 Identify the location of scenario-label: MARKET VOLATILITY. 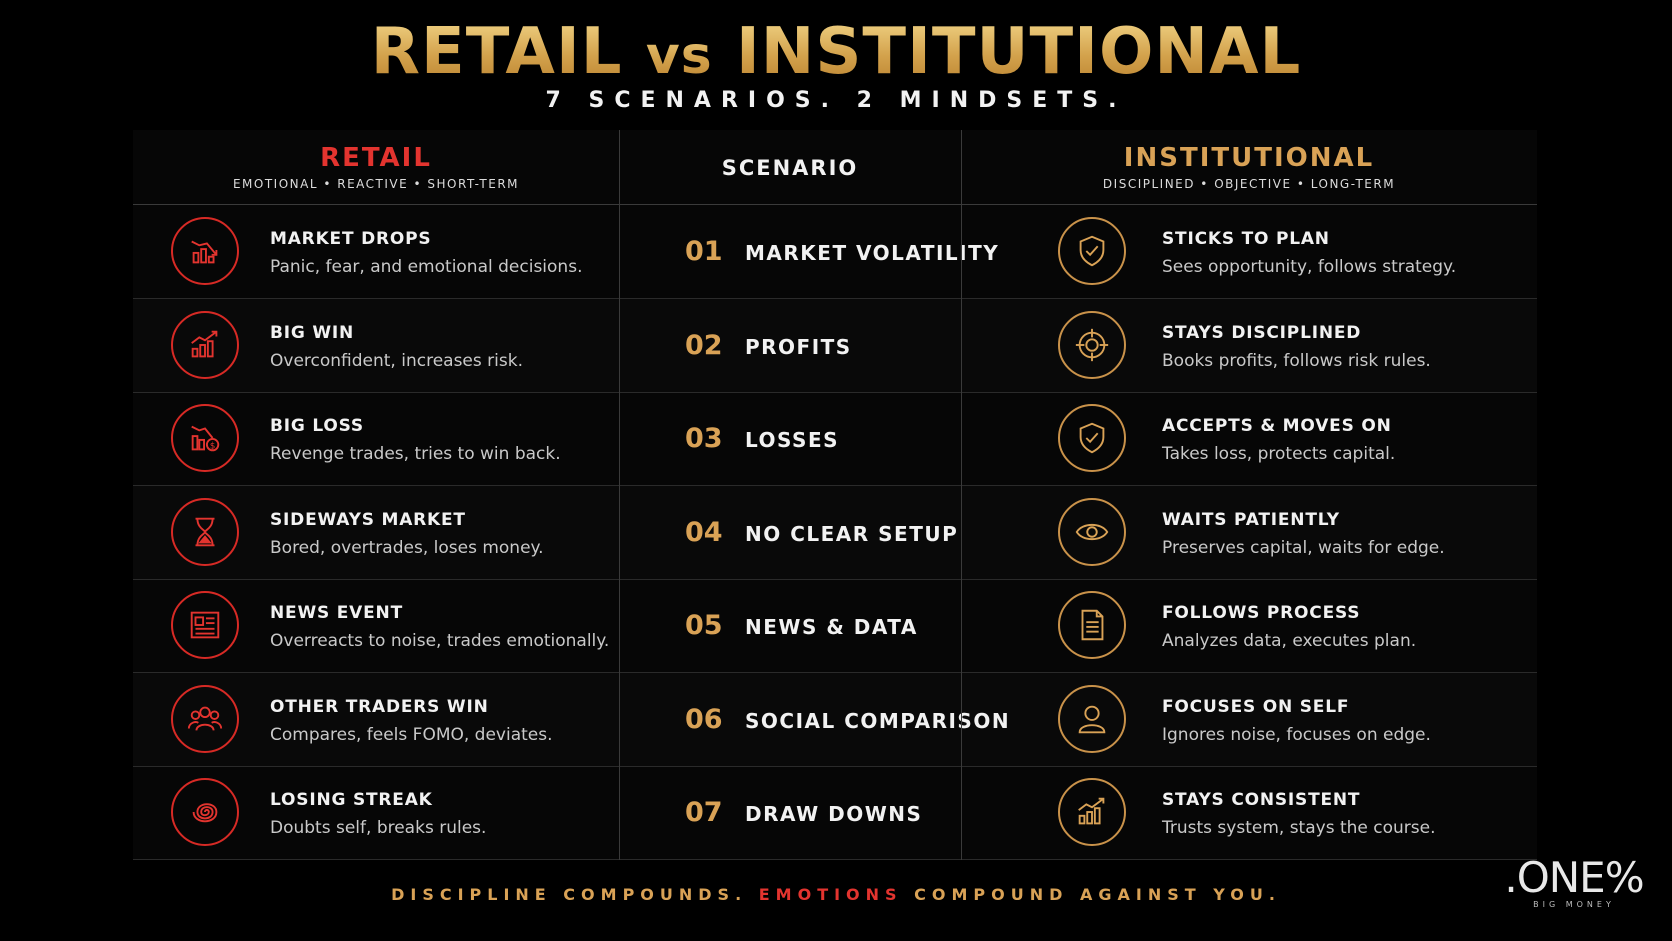
(872, 253).